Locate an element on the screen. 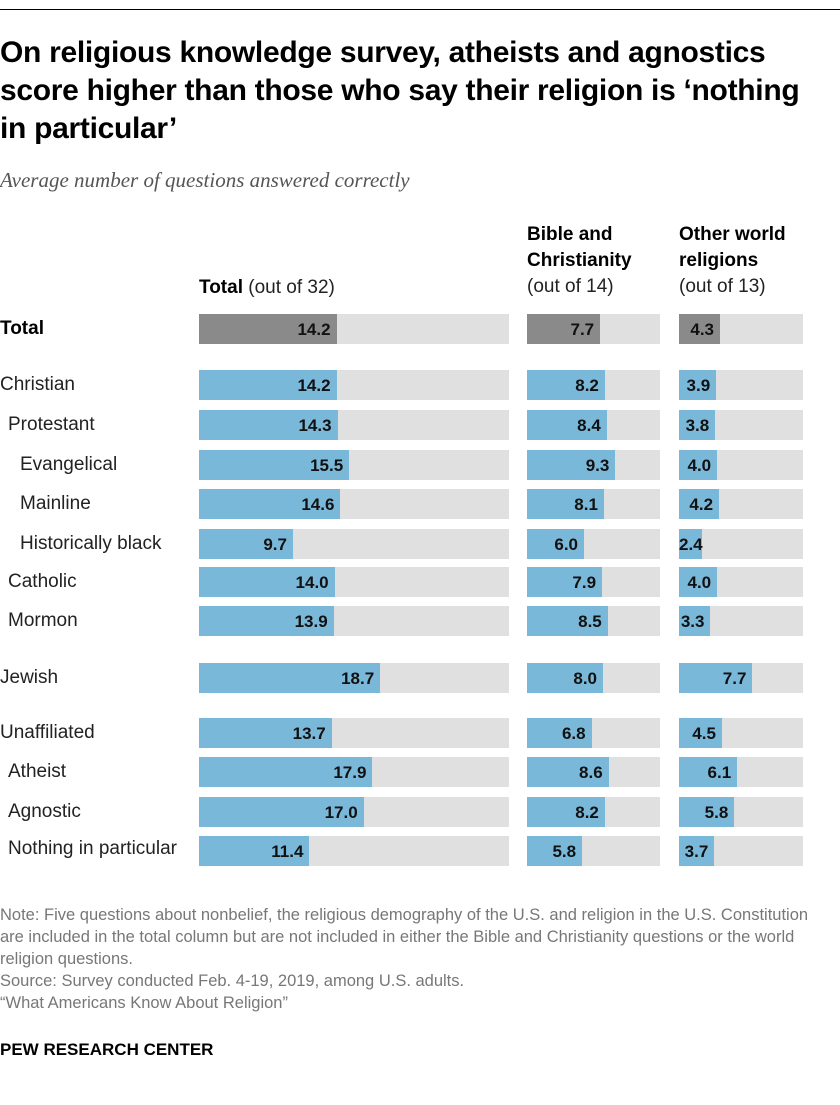 The width and height of the screenshot is (840, 1105). data-label: 2.4 is located at coordinates (691, 544).